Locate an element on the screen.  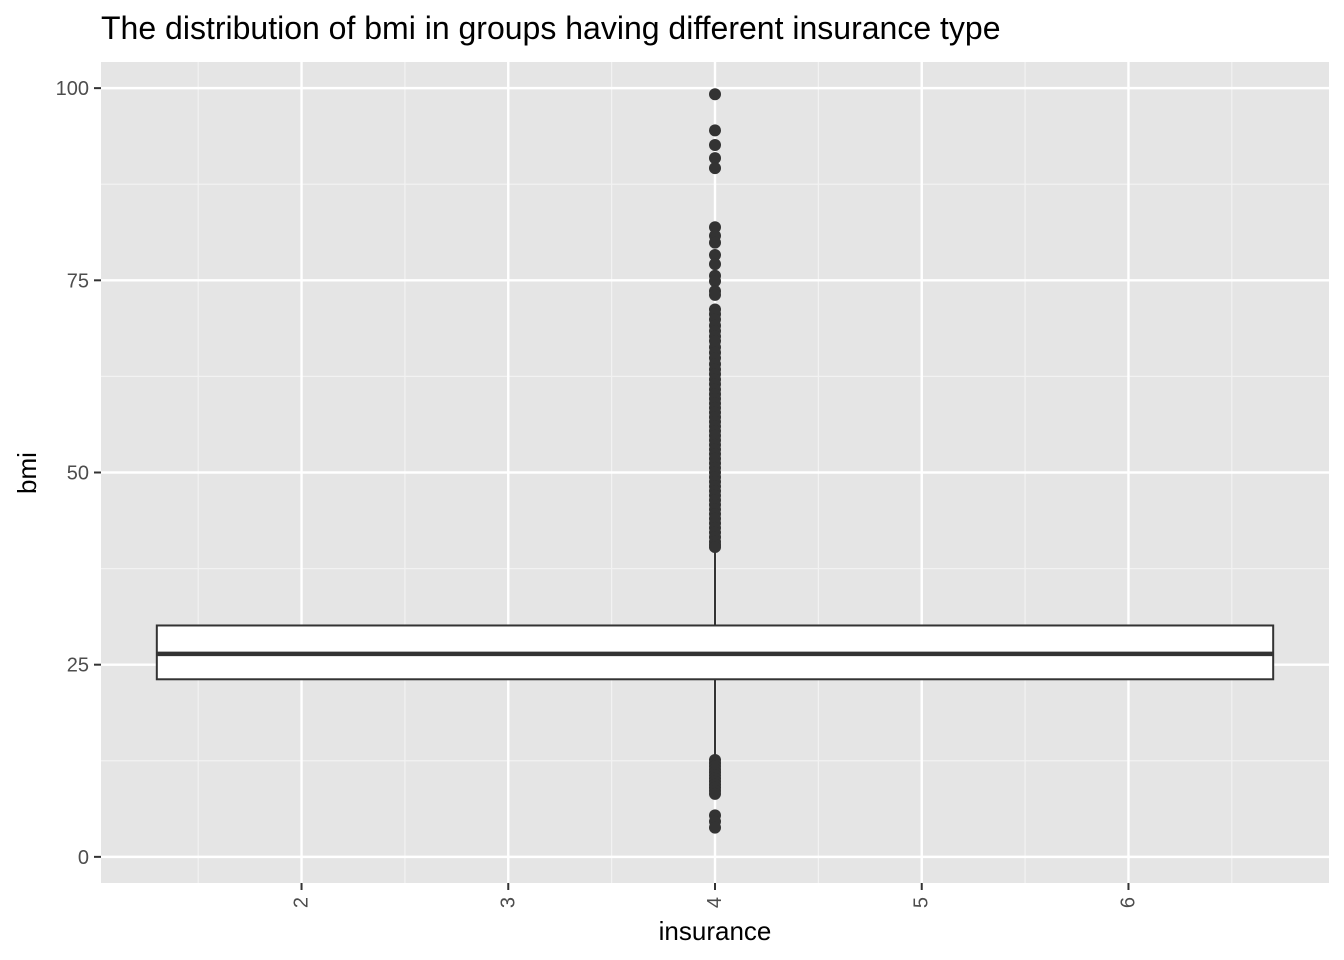
y-tick-label-4: 100 is located at coordinates (72, 89).